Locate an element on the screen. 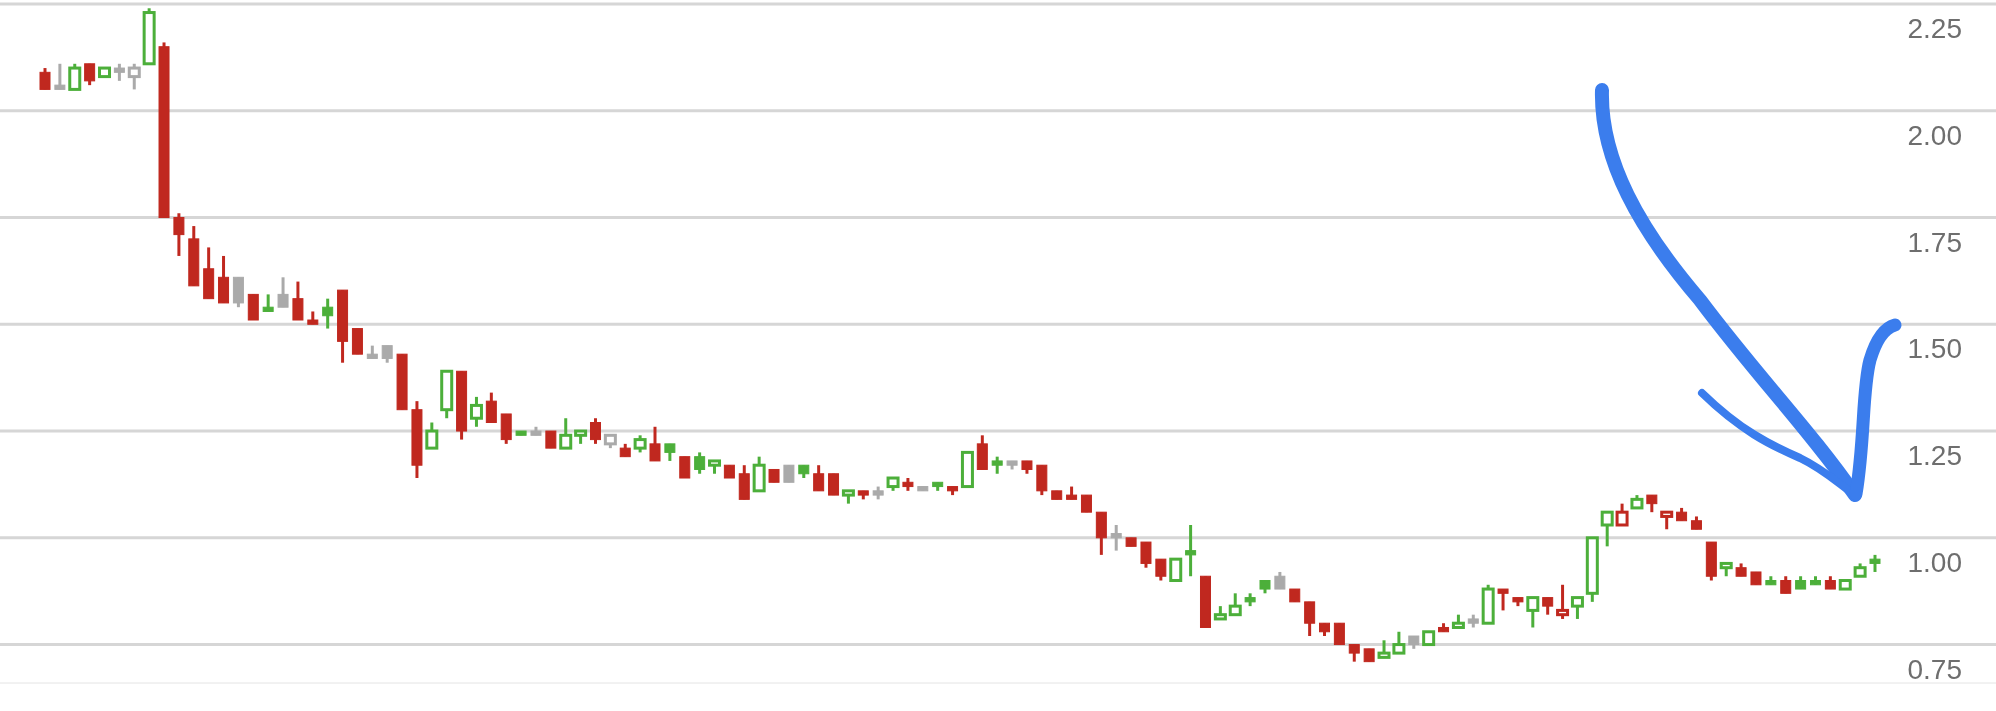  y-tick-label: 0.75 is located at coordinates (1934, 669).